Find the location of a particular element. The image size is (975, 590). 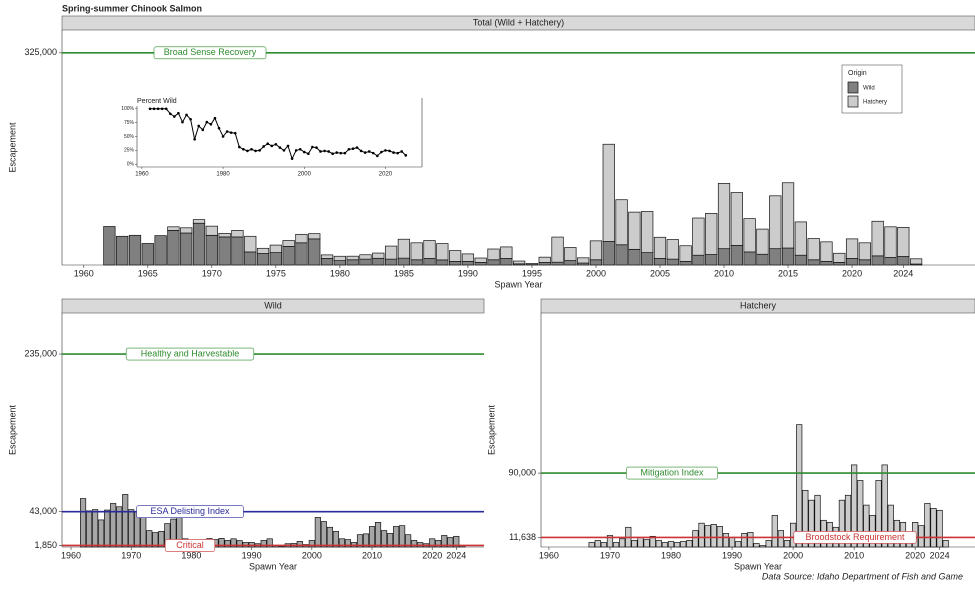

legend-swatch is located at coordinates (853, 87).